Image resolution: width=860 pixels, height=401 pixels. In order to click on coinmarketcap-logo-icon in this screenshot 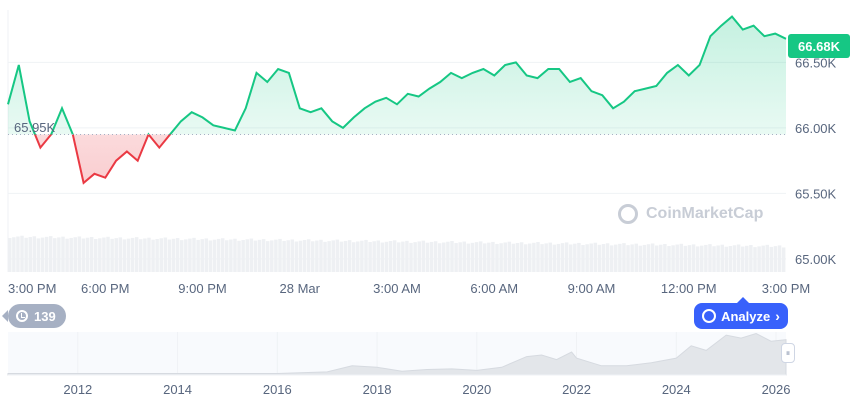, I will do `click(628, 214)`.